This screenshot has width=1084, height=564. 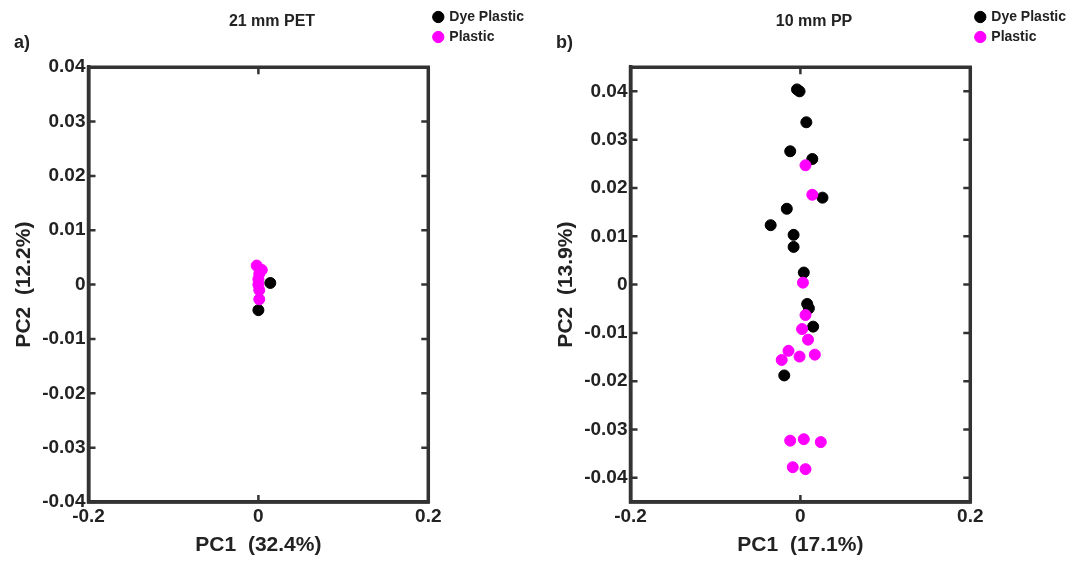 What do you see at coordinates (258, 544) in the screenshot?
I see `x-axis-title: PC1 (32.4%)` at bounding box center [258, 544].